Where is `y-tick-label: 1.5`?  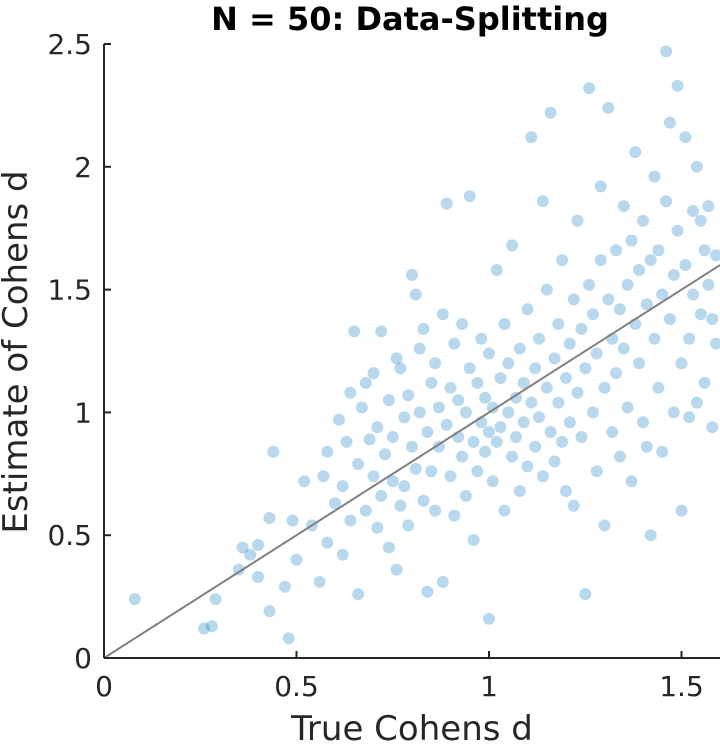 y-tick-label: 1.5 is located at coordinates (69, 290).